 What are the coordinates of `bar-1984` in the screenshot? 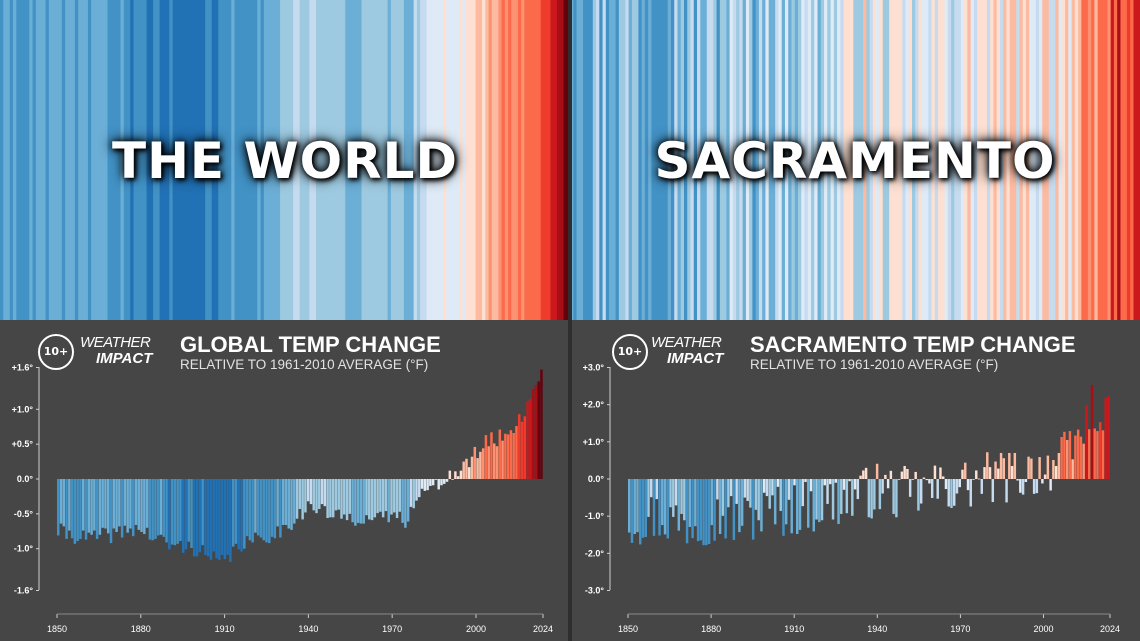 It's located at (430, 482).